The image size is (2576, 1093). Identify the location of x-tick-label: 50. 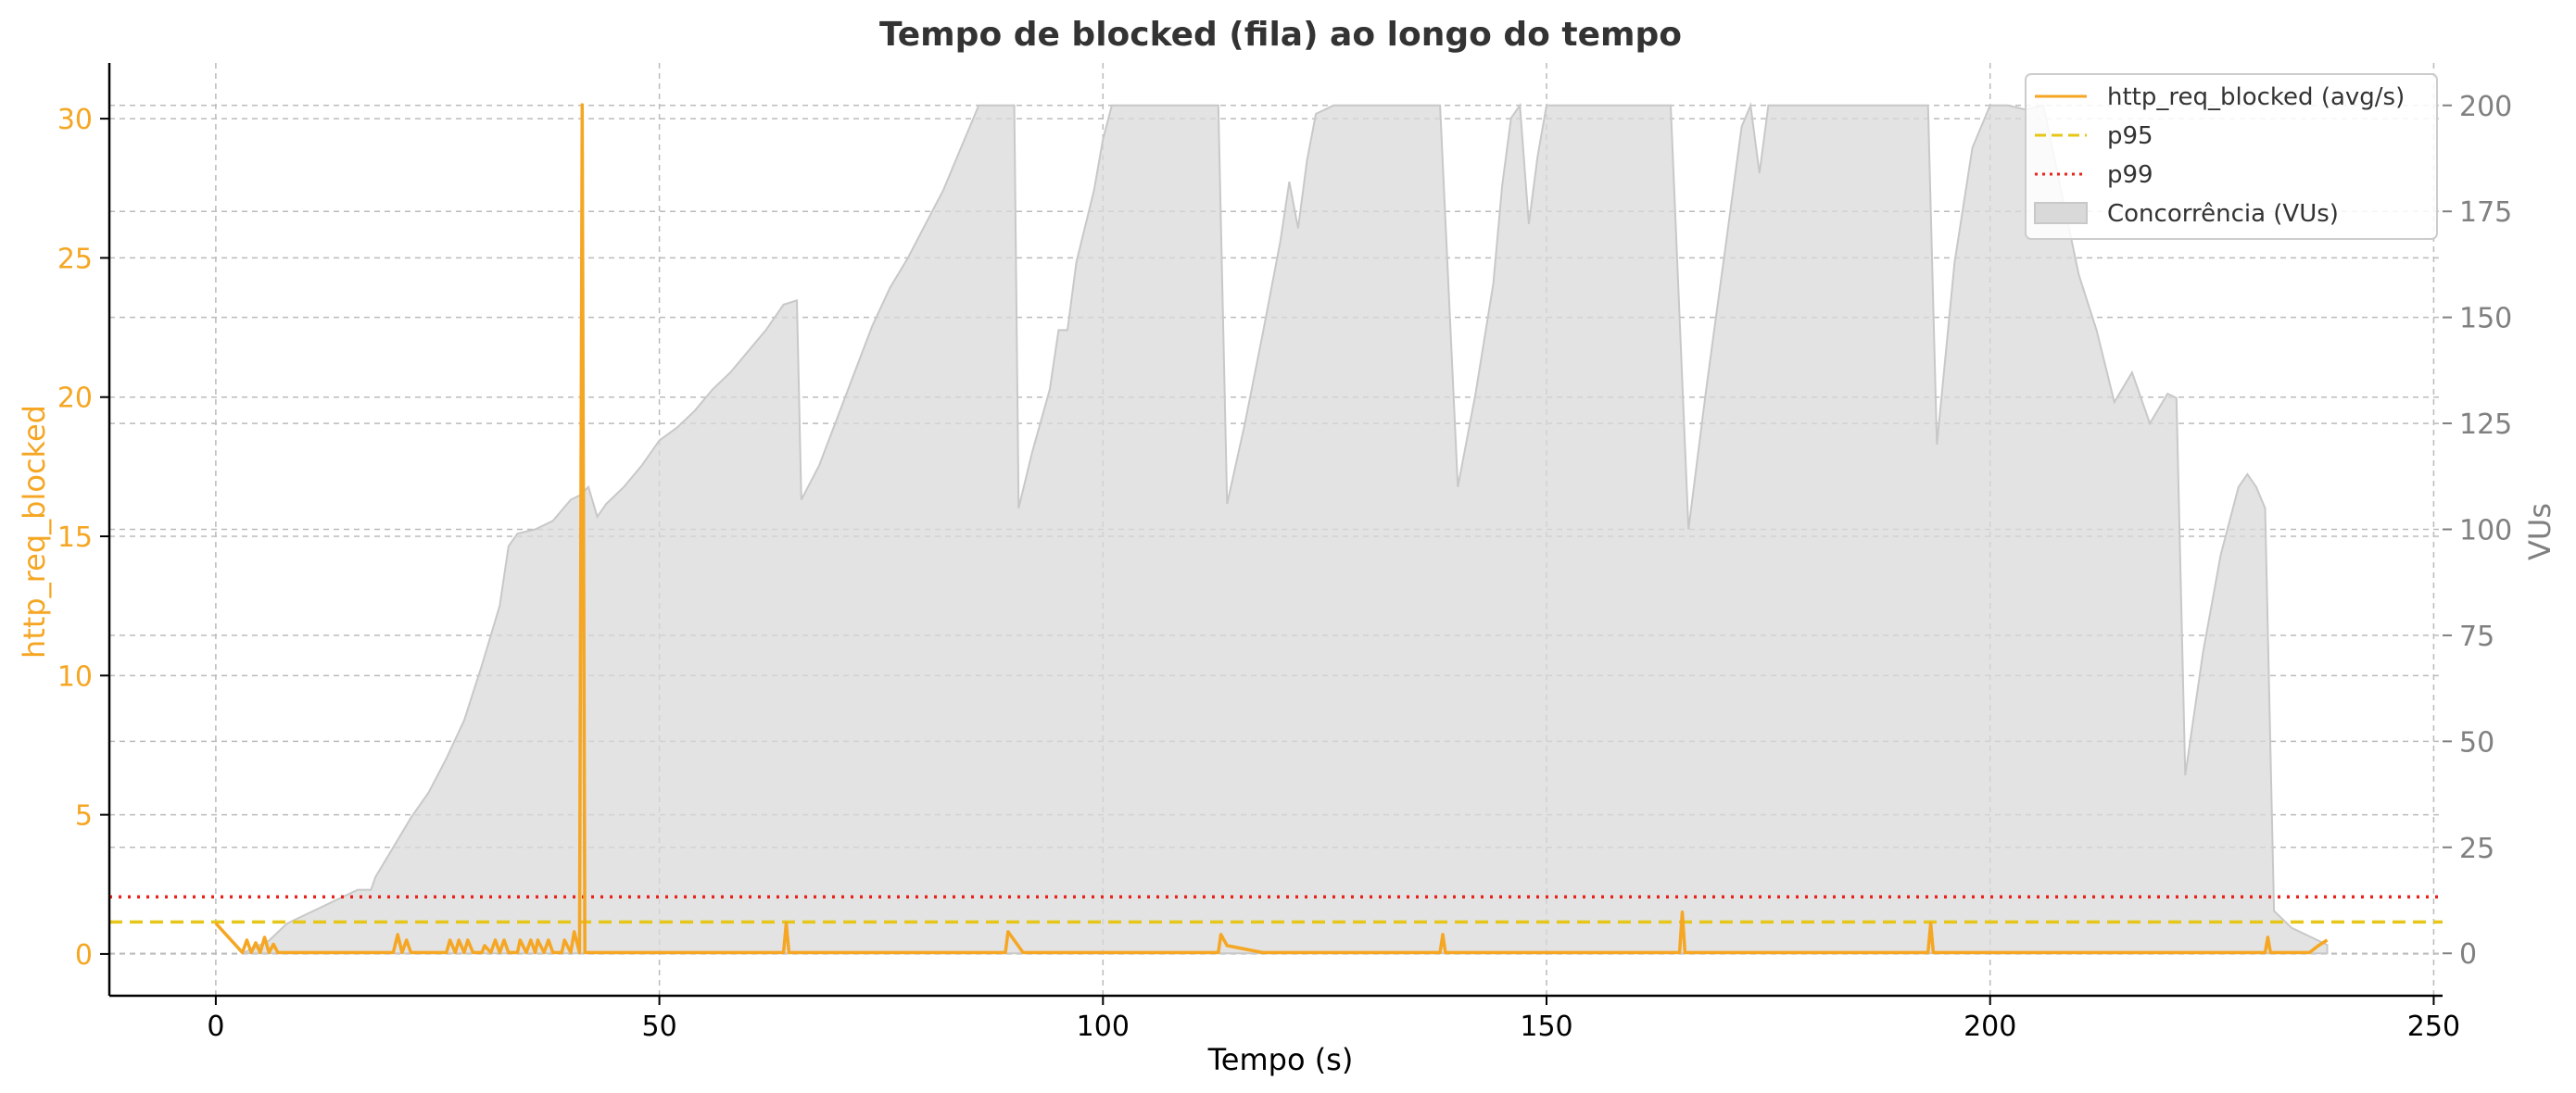
(659, 1027).